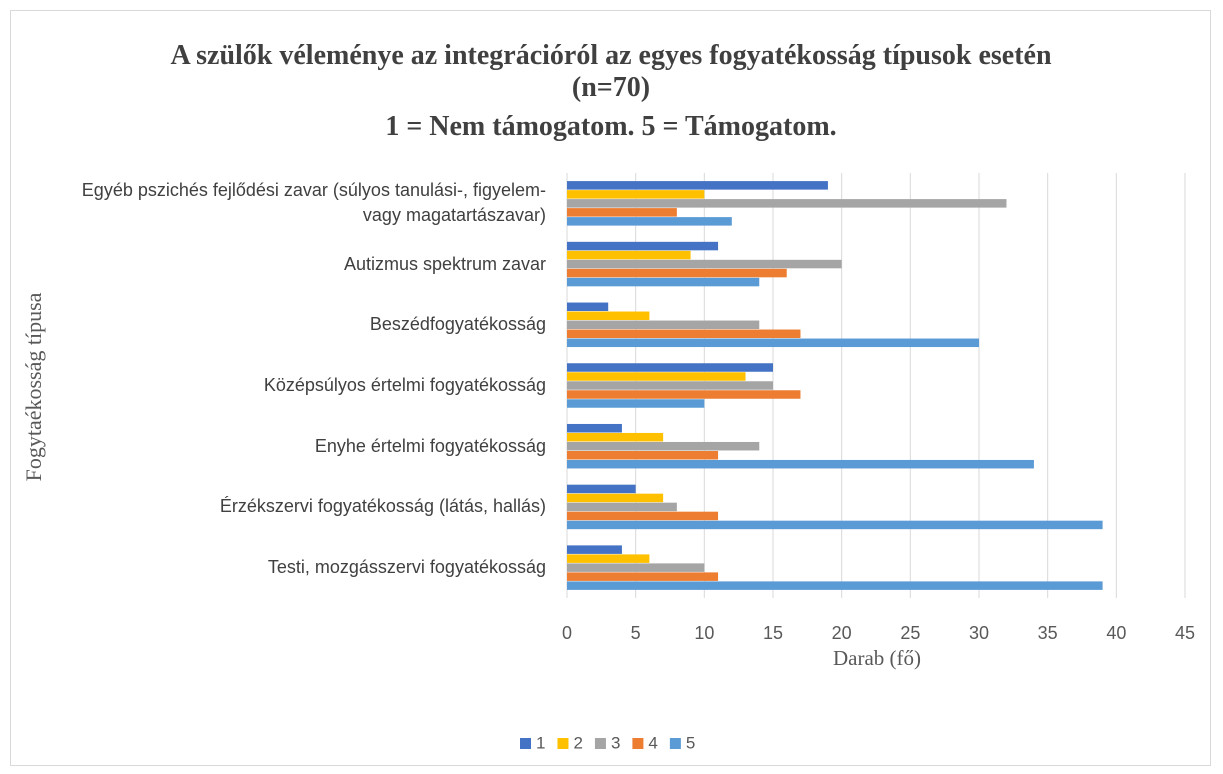  Describe the element at coordinates (404, 385) in the screenshot. I see `y-tick-label: Középsúlyos értelmi fogyatékosság` at that location.